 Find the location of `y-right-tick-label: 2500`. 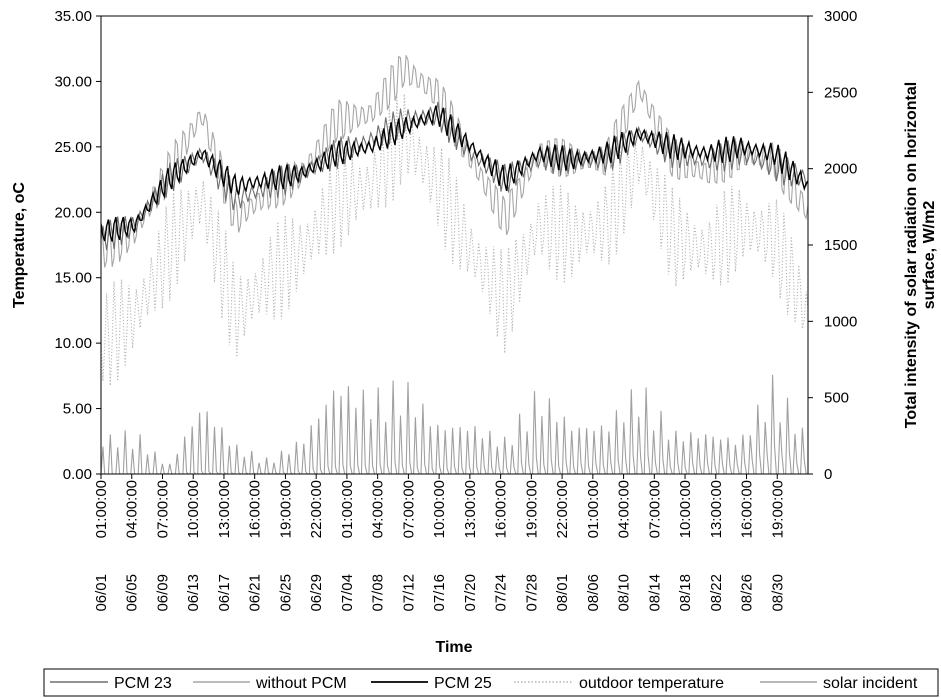

y-right-tick-label: 2500 is located at coordinates (840, 92).